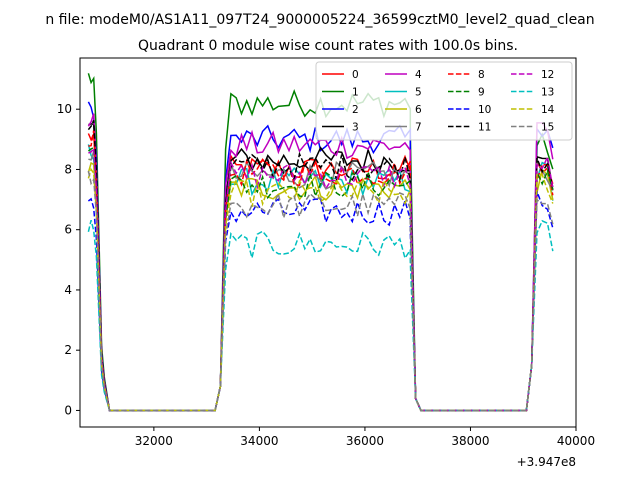  I want to click on legend-label-5: 5, so click(418, 93).